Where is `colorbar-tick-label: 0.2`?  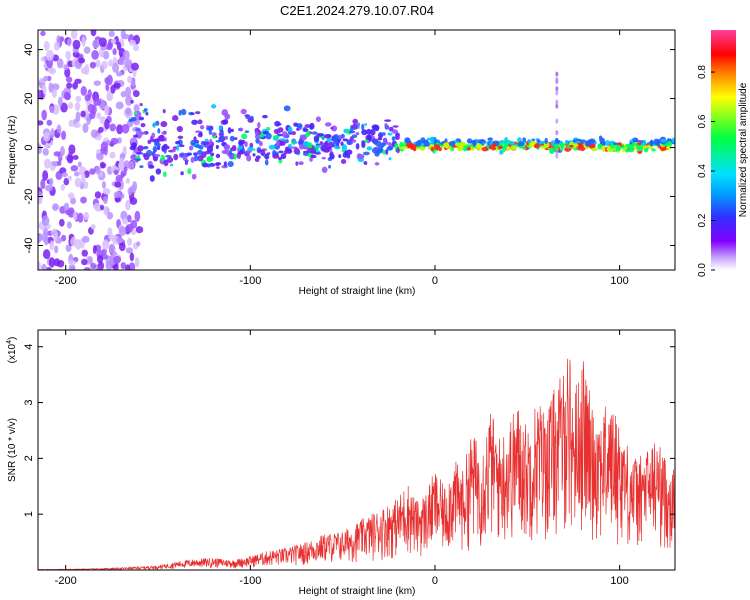
colorbar-tick-label: 0.2 is located at coordinates (702, 220).